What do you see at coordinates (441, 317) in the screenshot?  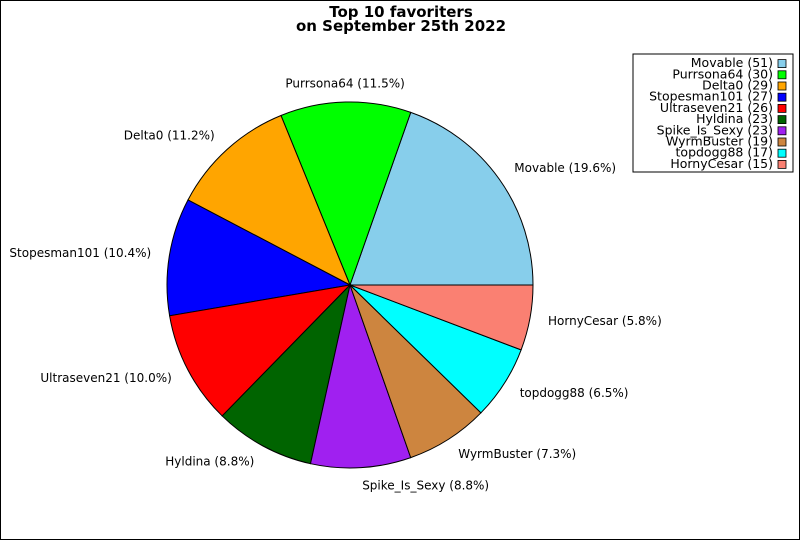 I see `pie-slice-hornycesar` at bounding box center [441, 317].